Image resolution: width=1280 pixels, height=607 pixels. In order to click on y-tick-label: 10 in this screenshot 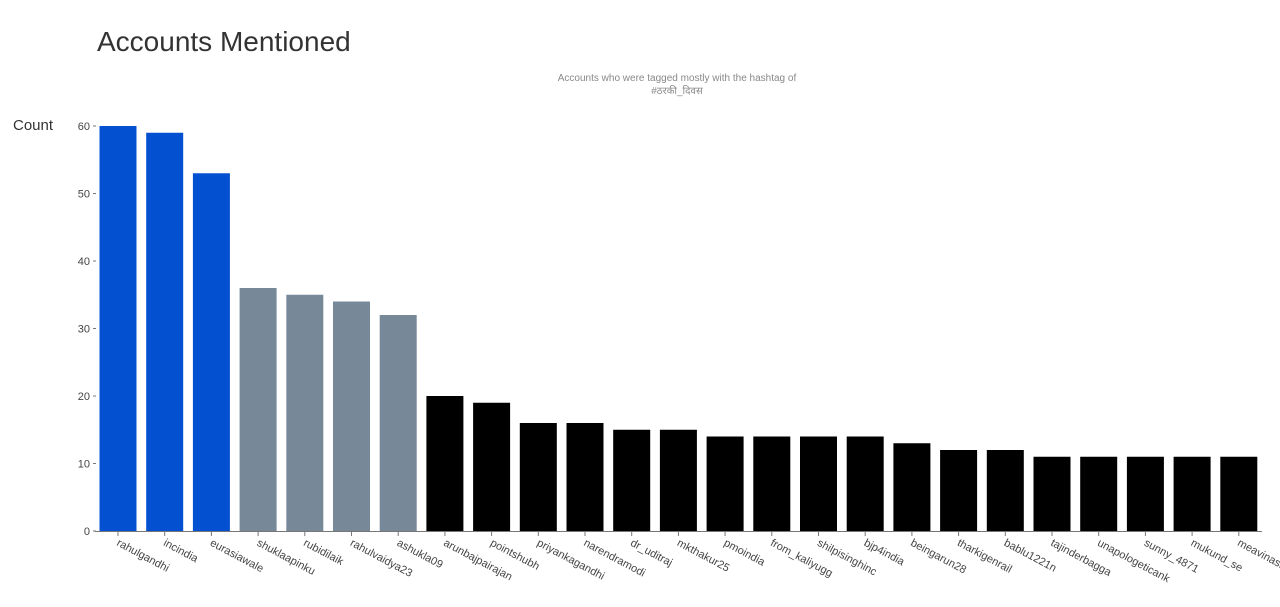, I will do `click(84, 465)`.